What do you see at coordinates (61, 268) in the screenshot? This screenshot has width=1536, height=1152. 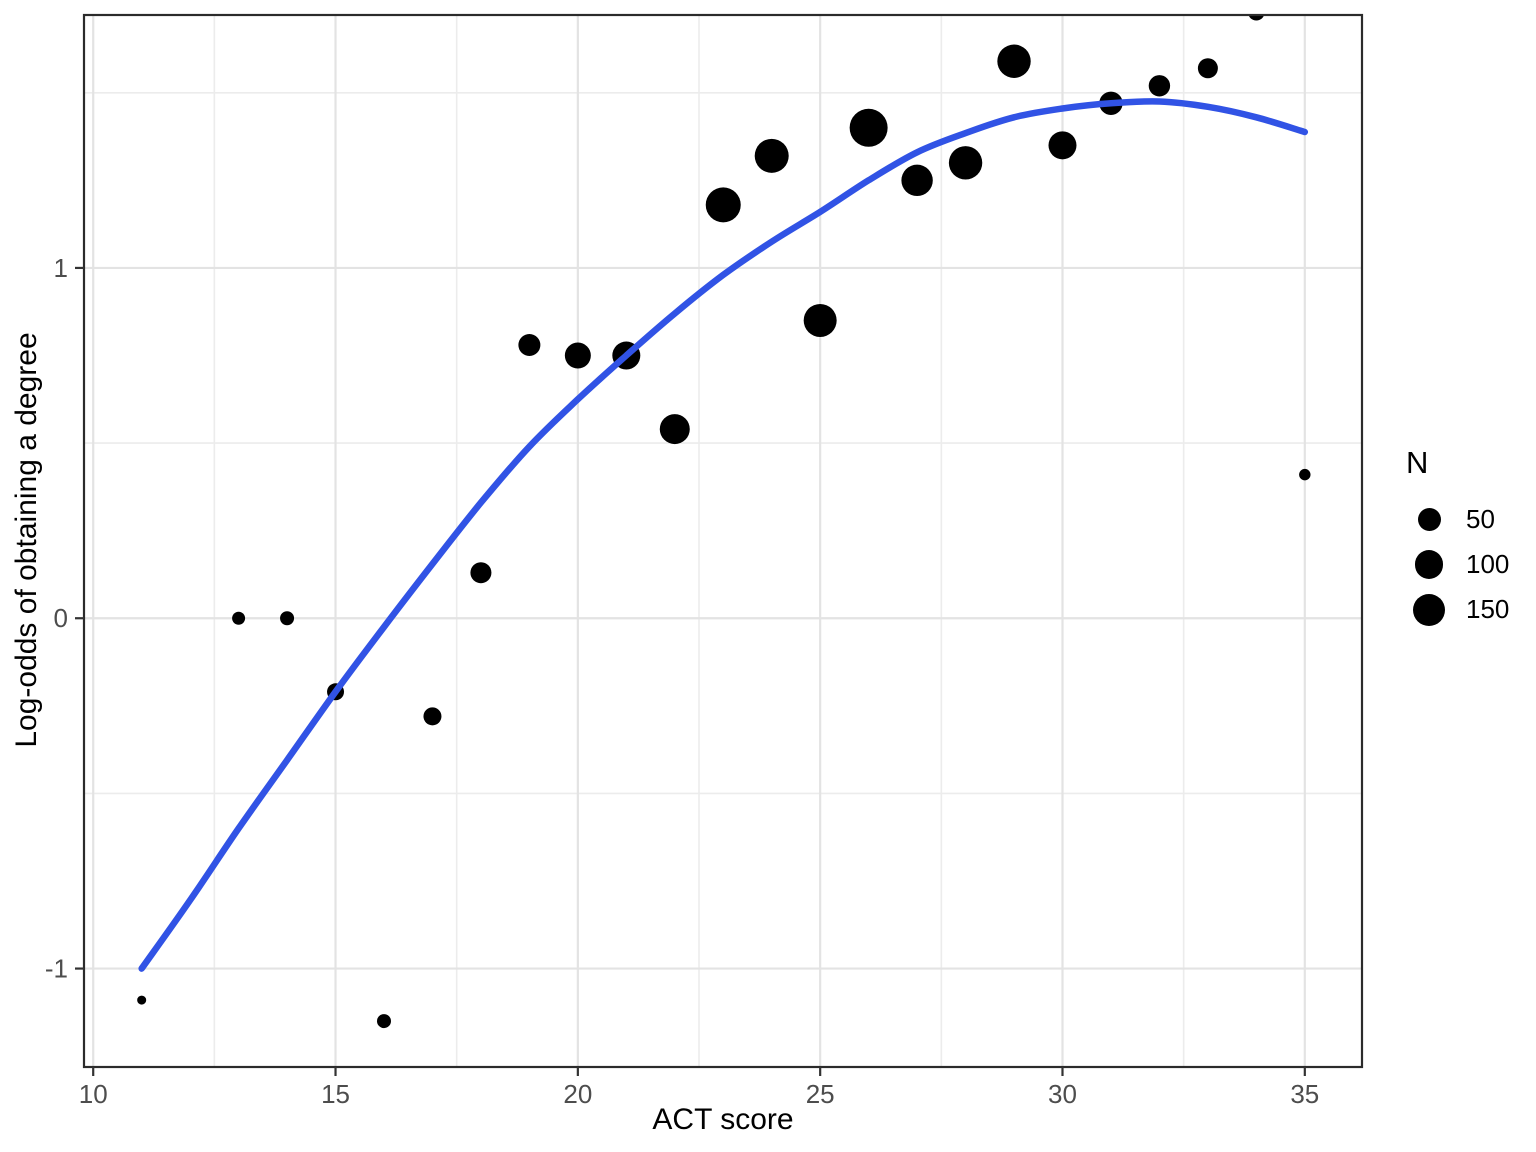 I see `y-tick-label: 1` at bounding box center [61, 268].